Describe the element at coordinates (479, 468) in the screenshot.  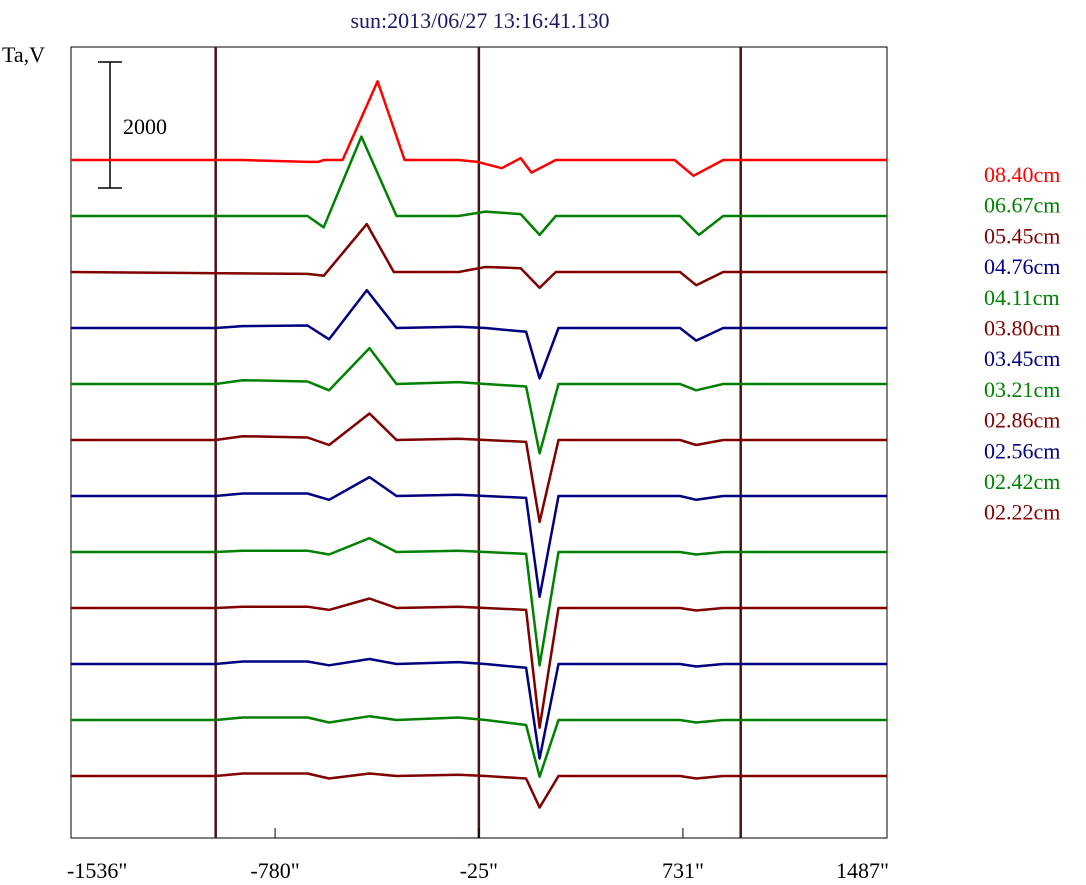
I see `series-line-03.80cm` at that location.